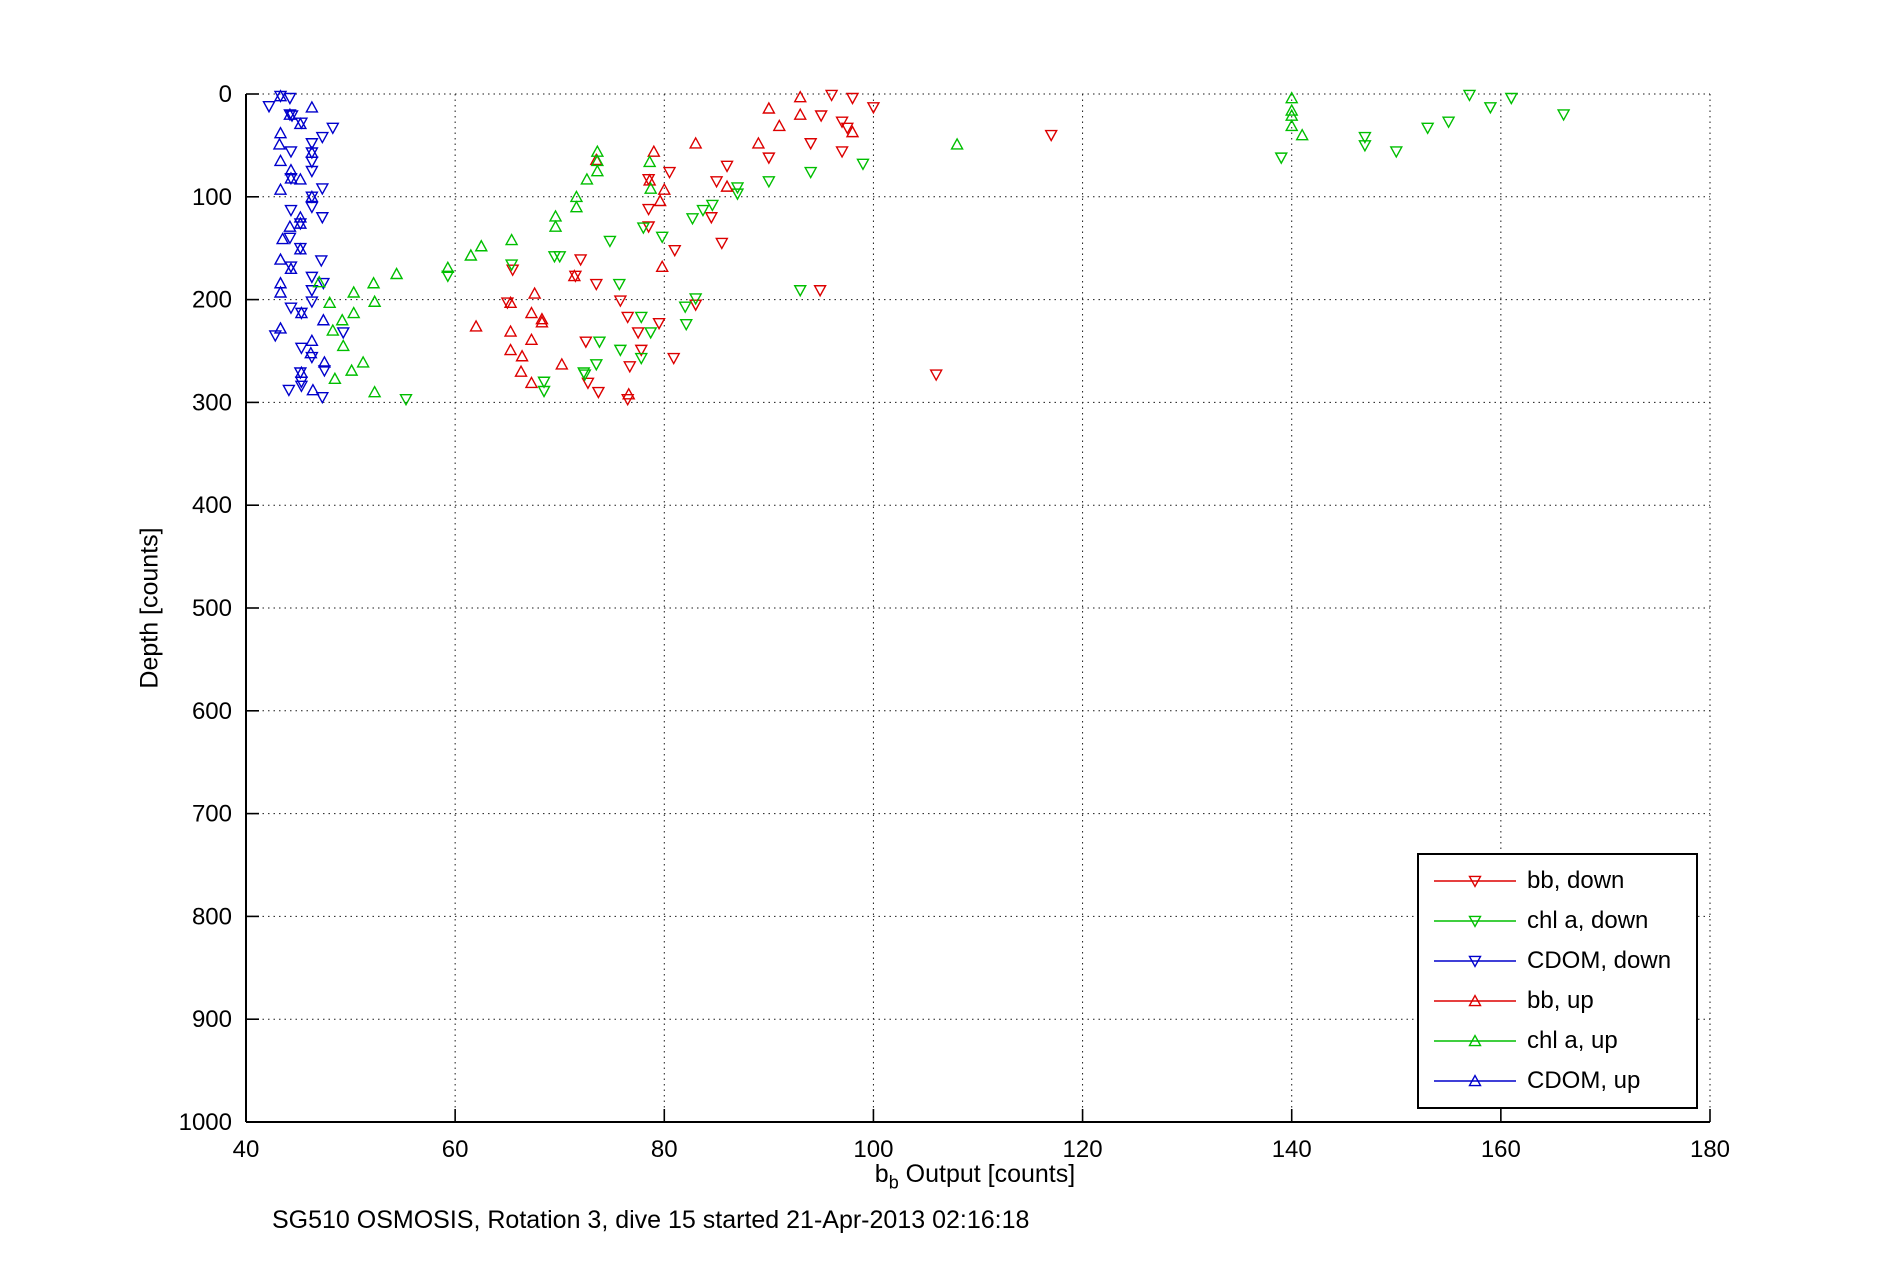  I want to click on x-axis-label: bb Output [counts], so click(975, 1176).